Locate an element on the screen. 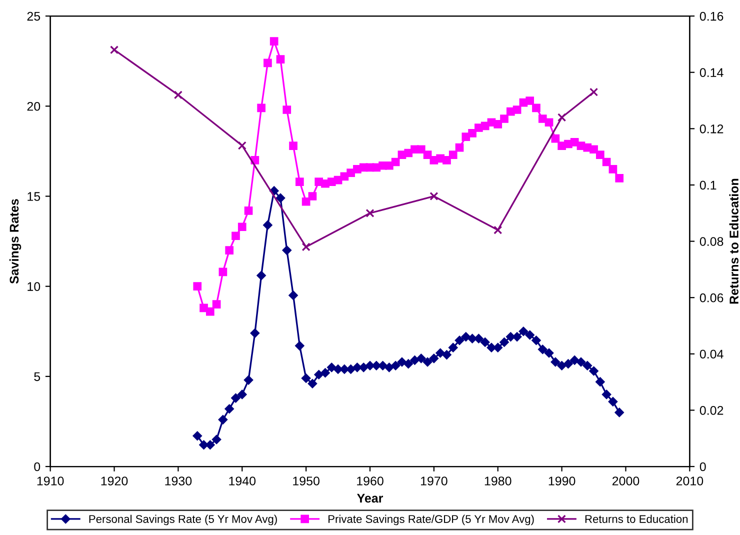 This screenshot has width=740, height=535. legend-label: Personal Savings Rate (5 Yr Mov Avg) is located at coordinates (183, 520).